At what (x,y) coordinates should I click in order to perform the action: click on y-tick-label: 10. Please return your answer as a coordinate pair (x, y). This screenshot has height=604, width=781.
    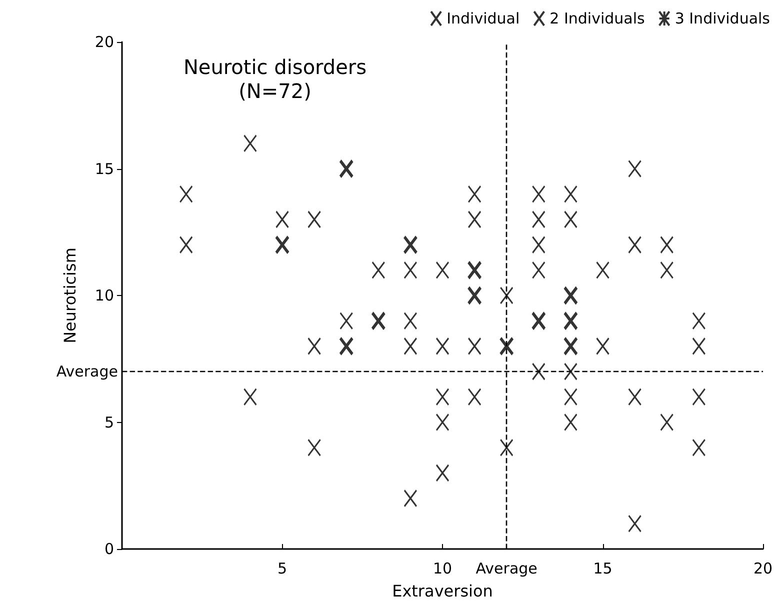
    Looking at the image, I should click on (104, 295).